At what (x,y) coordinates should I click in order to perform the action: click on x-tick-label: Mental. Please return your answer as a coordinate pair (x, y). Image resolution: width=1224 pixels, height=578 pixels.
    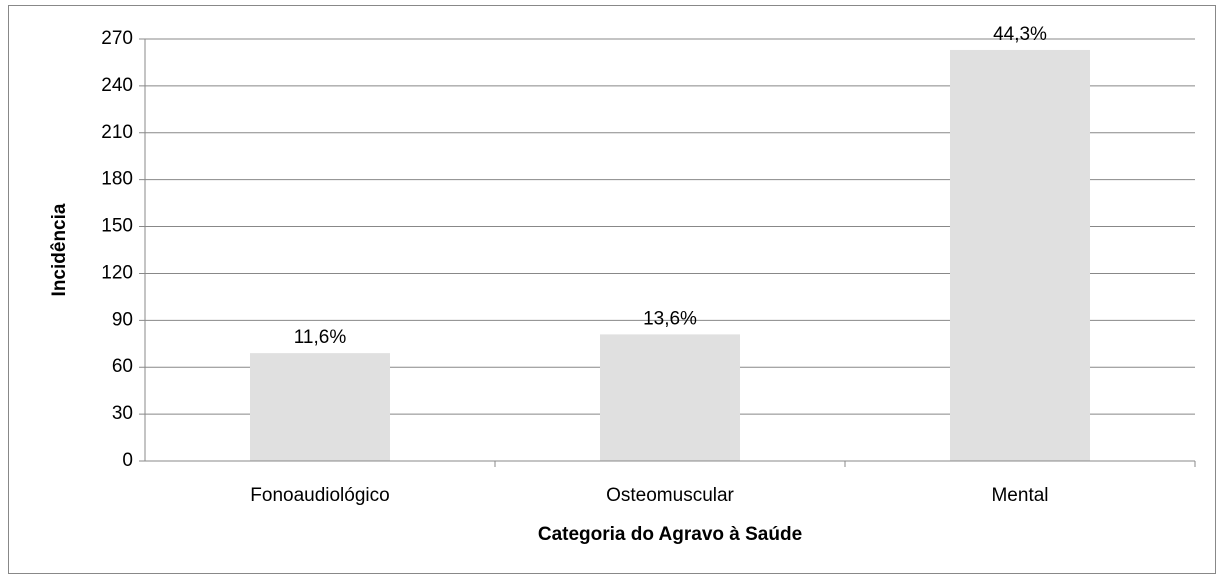
    Looking at the image, I should click on (1019, 495).